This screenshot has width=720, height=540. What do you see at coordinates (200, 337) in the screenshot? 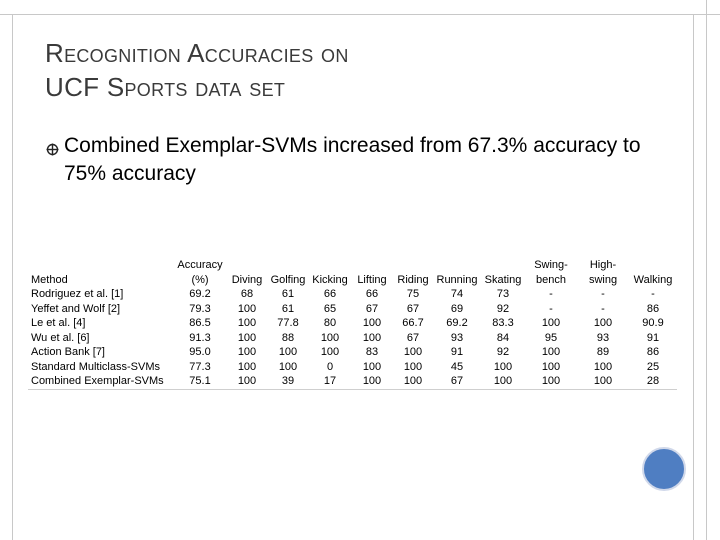
I see `accuracy-cell: 91.3` at bounding box center [200, 337].